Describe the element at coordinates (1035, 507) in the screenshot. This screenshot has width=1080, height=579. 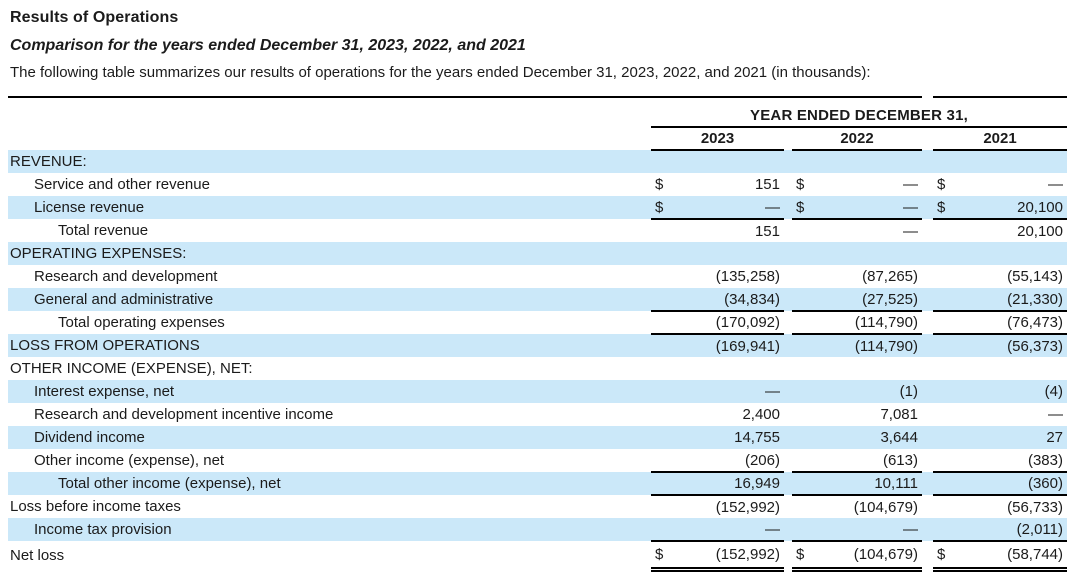
I see `value-text: (56,733)` at that location.